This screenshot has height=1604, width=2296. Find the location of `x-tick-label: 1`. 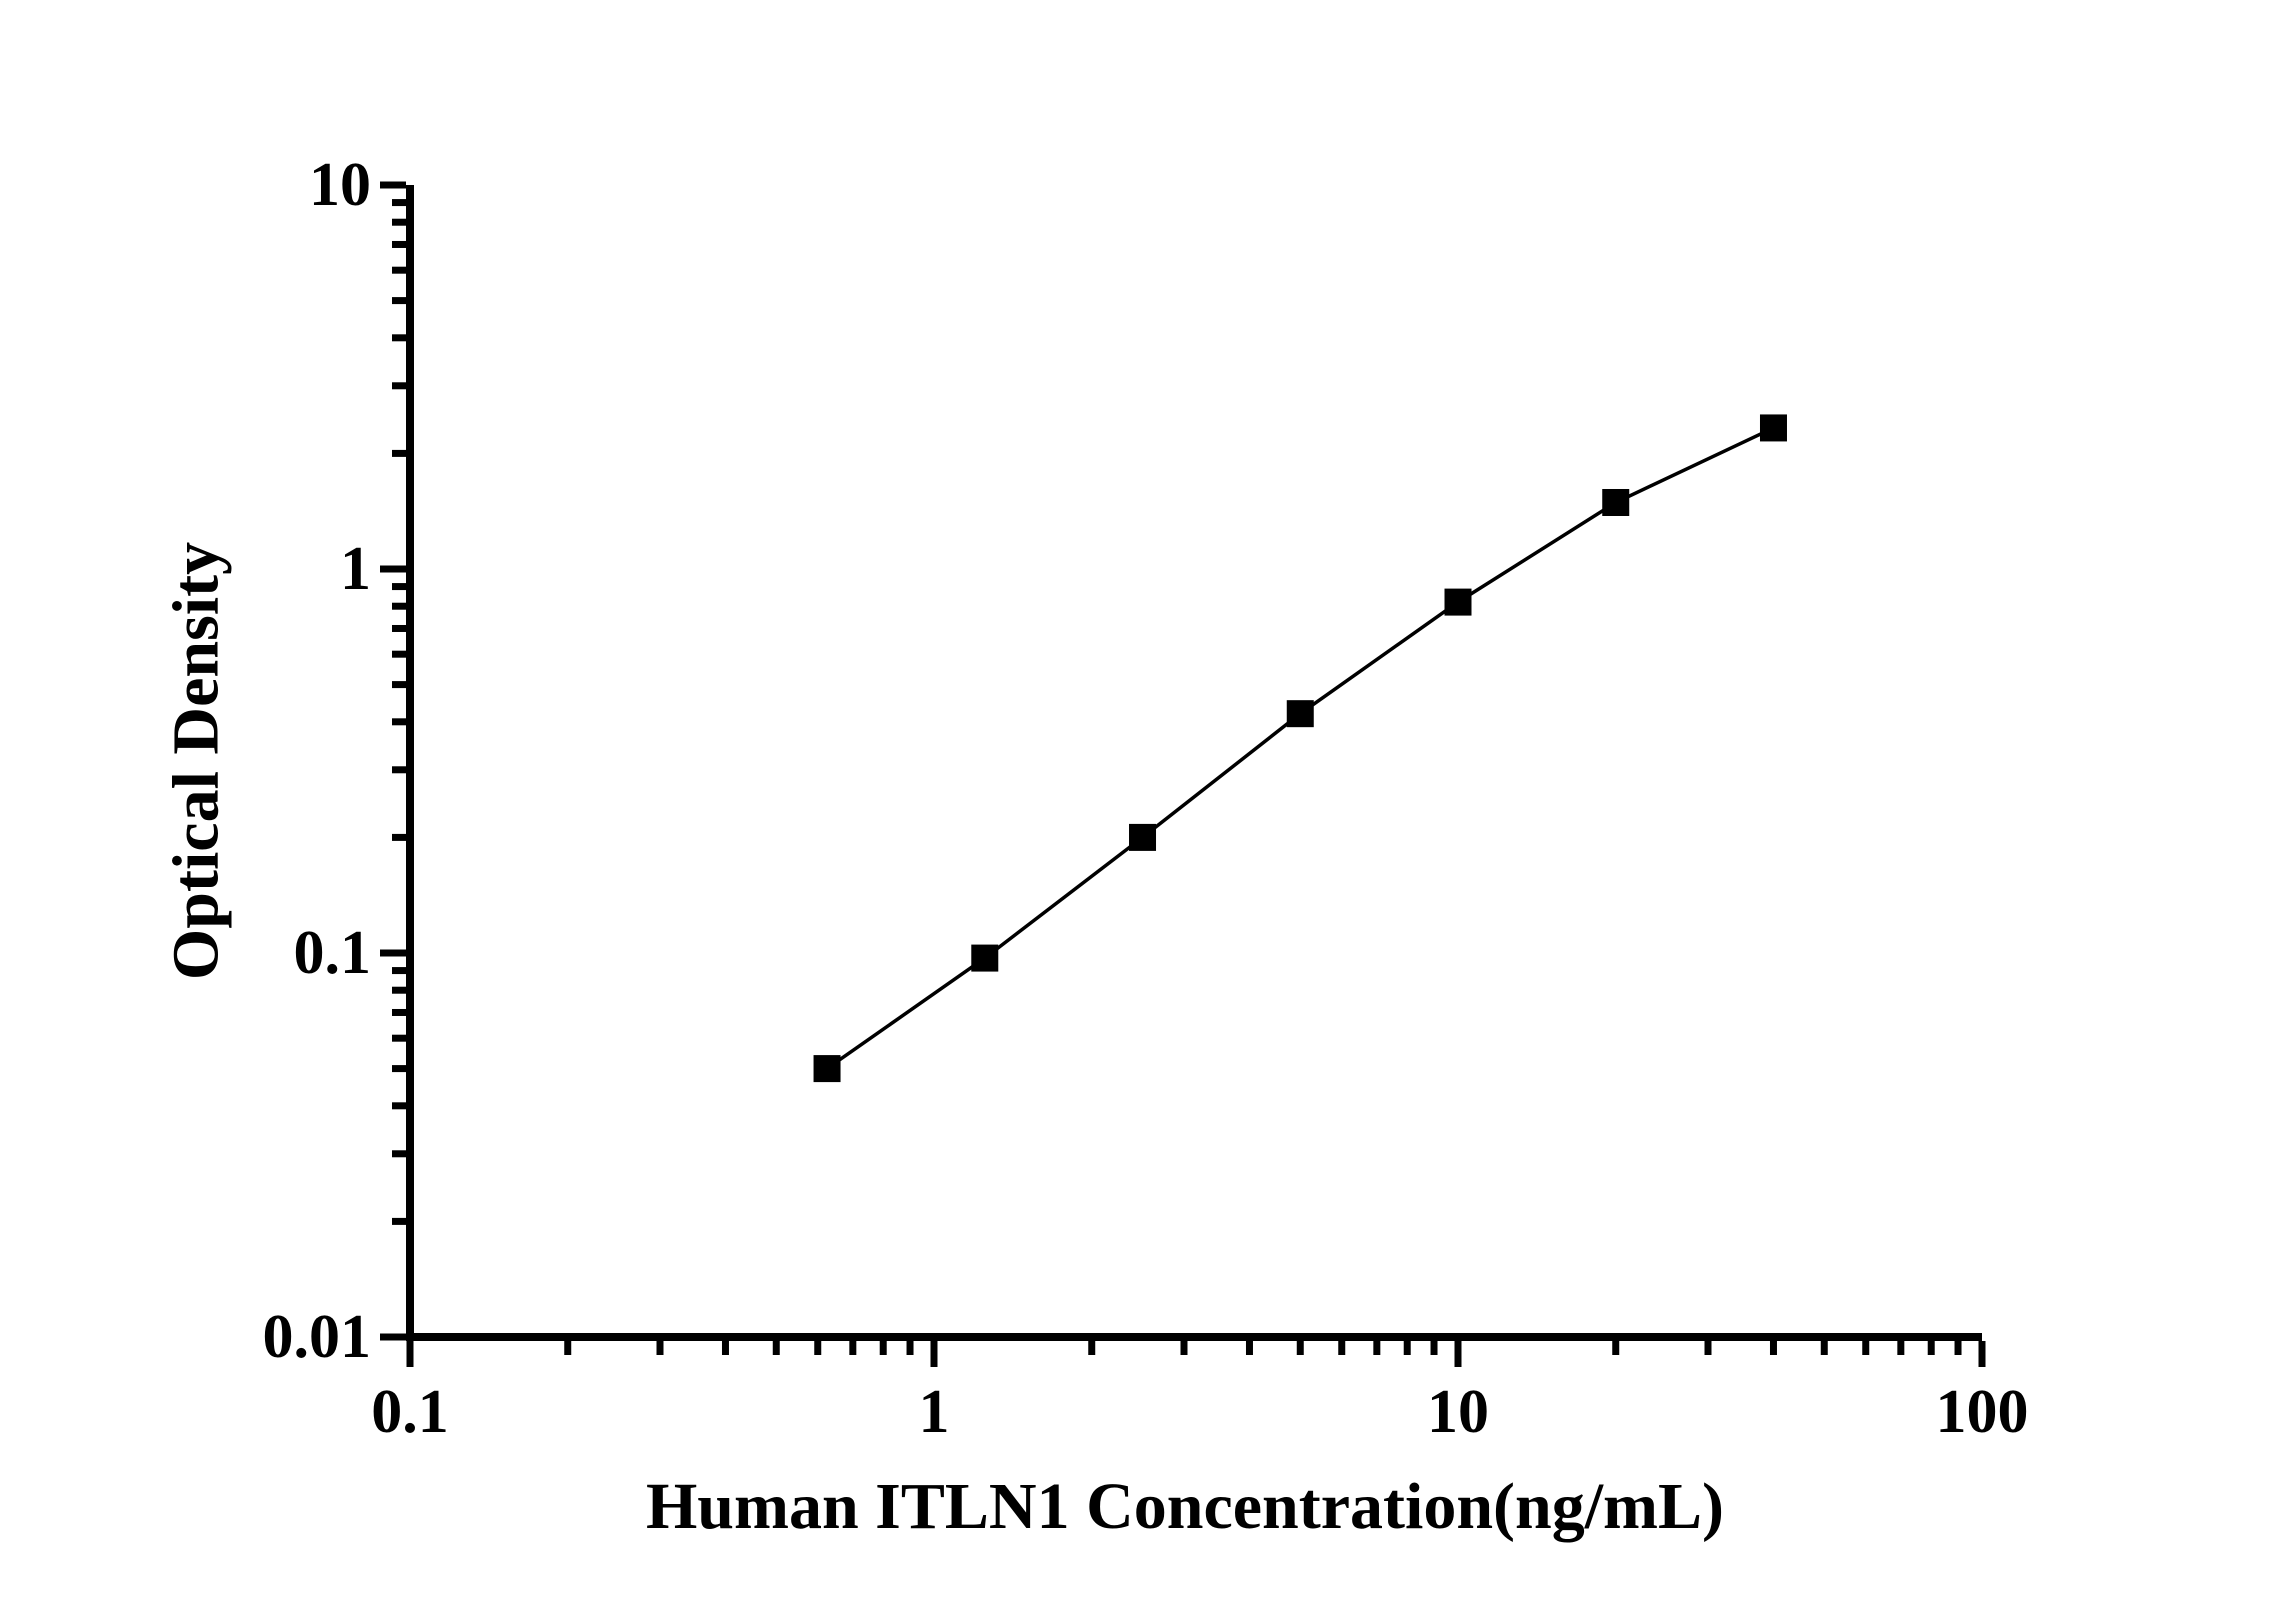

x-tick-label: 1 is located at coordinates (934, 1412).